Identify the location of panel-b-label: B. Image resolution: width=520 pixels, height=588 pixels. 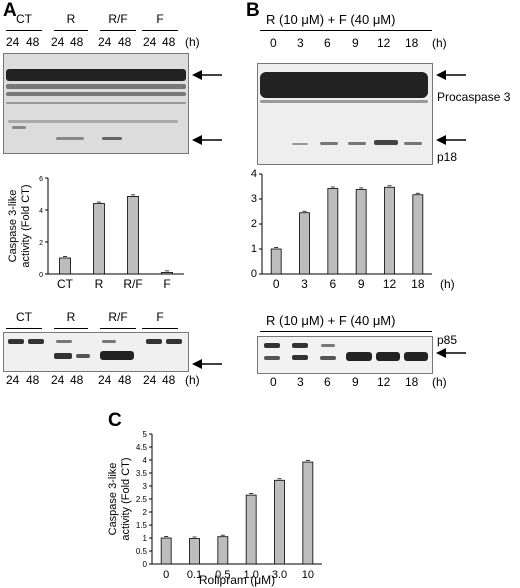
(253, 10).